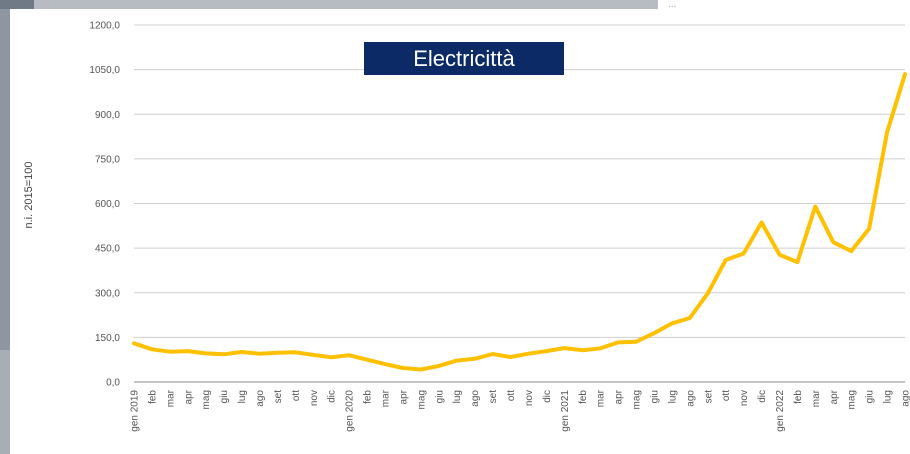 Image resolution: width=910 pixels, height=454 pixels. I want to click on x-tick-label: gen 2020, so click(350, 411).